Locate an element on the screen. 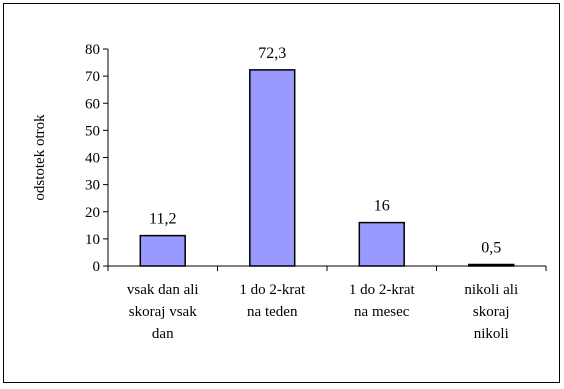 This screenshot has height=389, width=564. y-tick-label: 70 is located at coordinates (92, 77).